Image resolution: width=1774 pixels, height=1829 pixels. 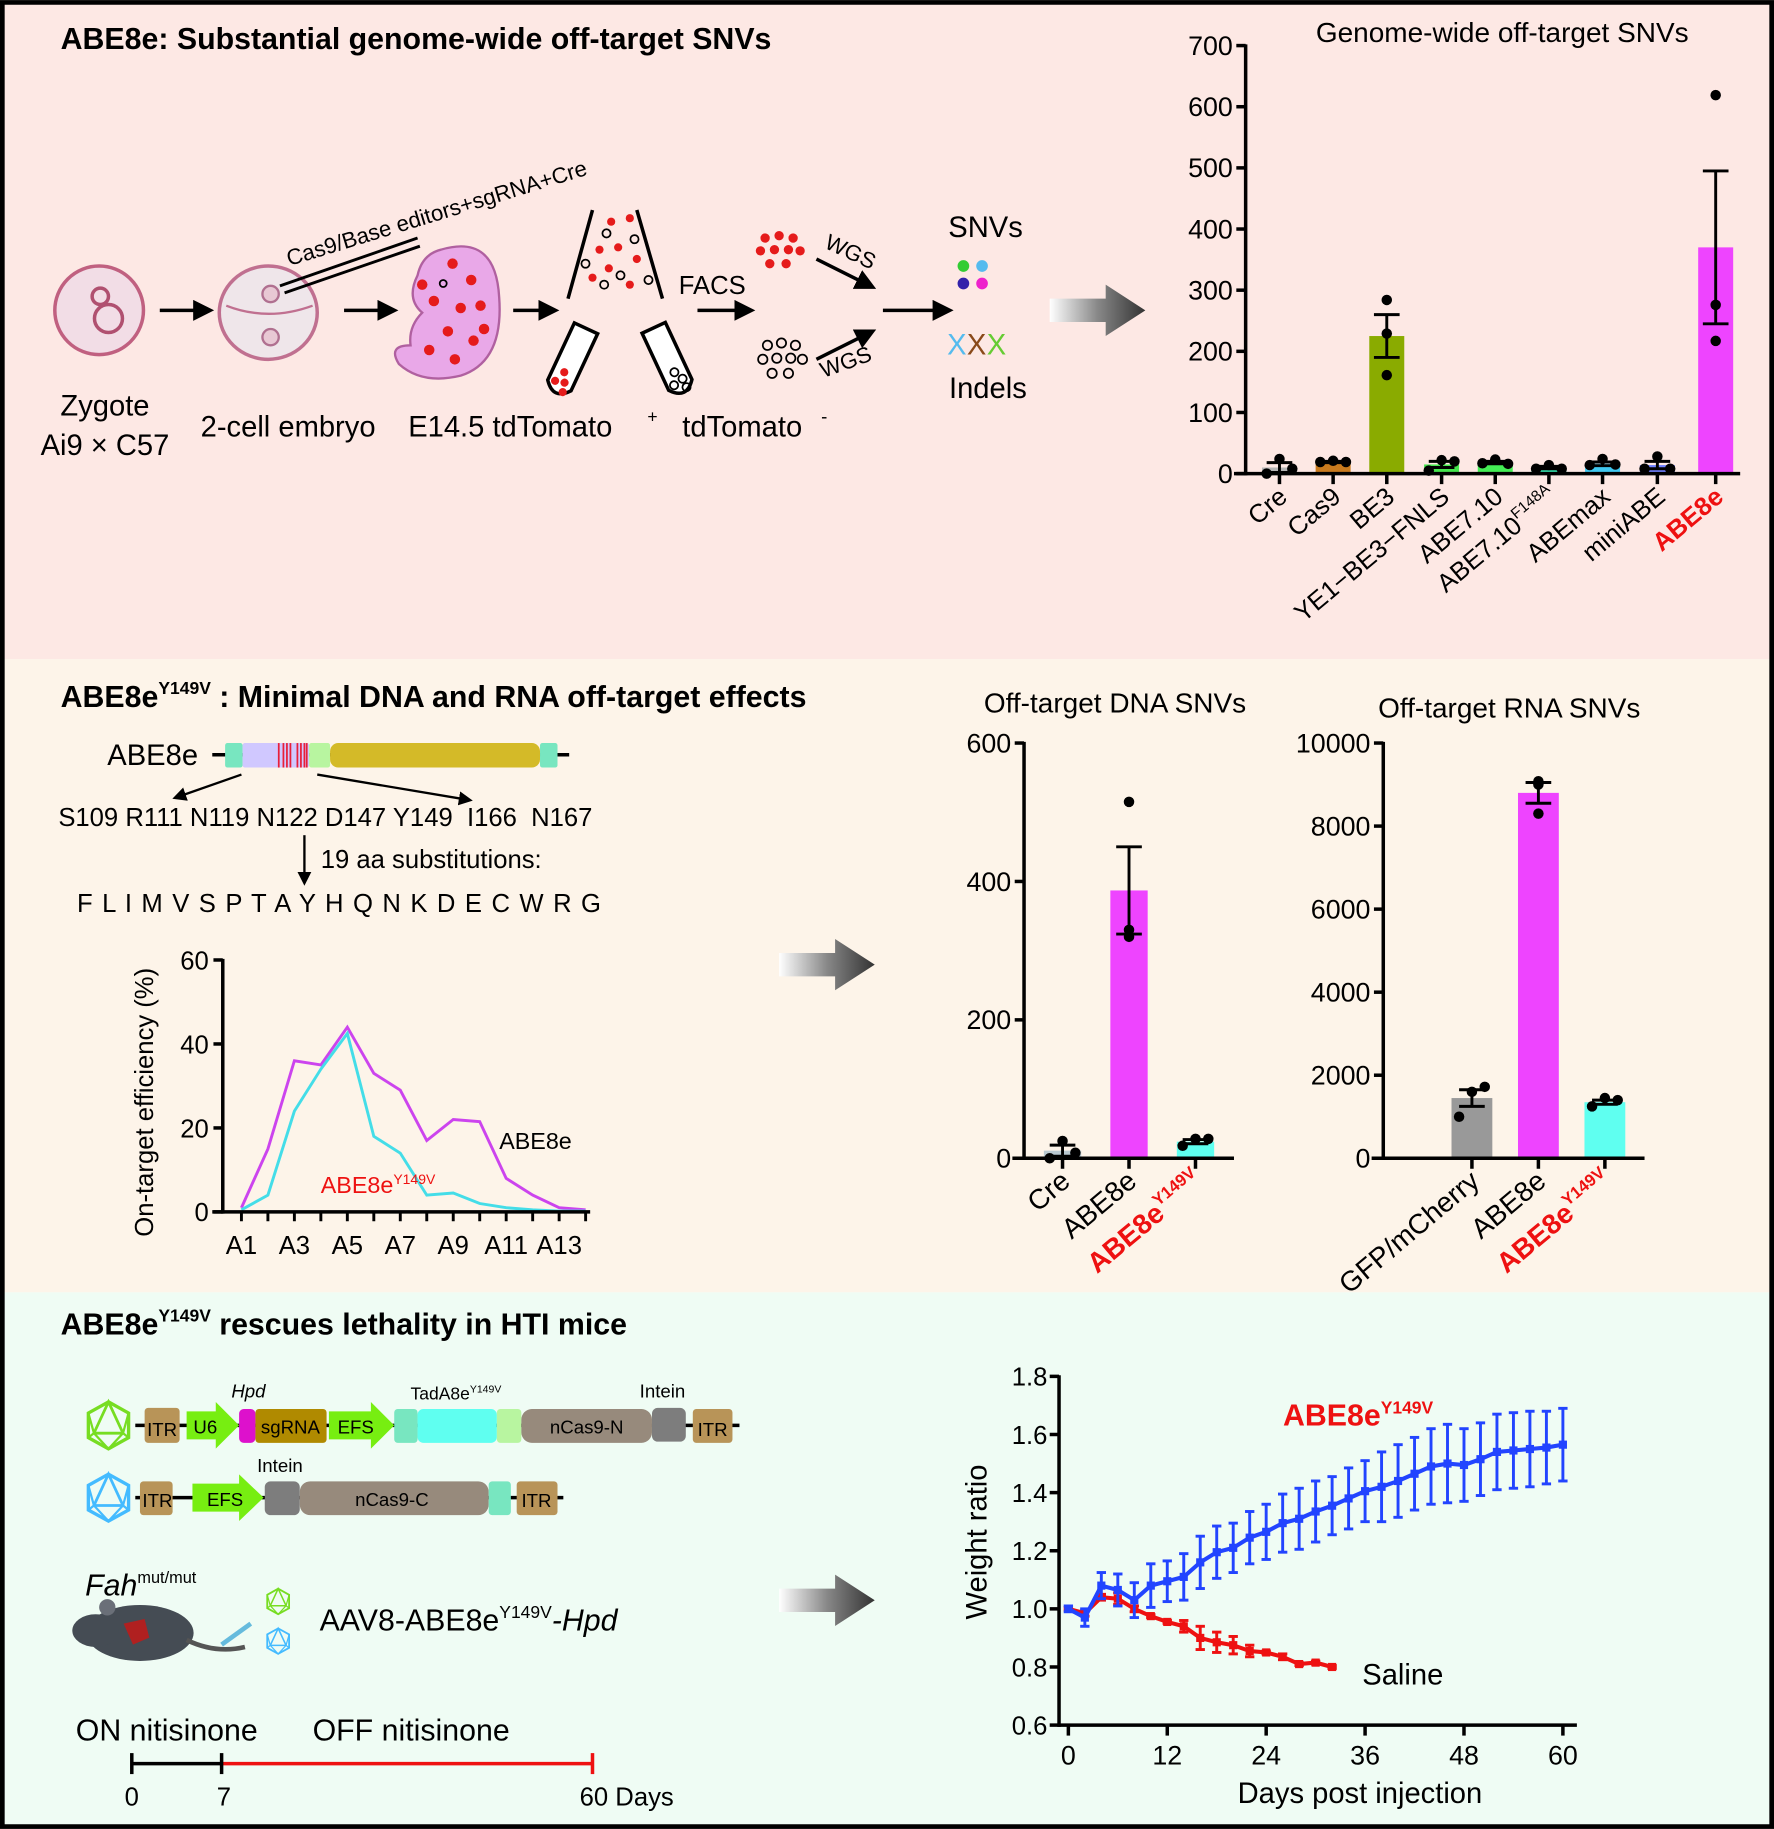 What do you see at coordinates (344, 1324) in the screenshot?
I see `panel-3-title: ABE8eY149V rescues lethality in HTI mice` at bounding box center [344, 1324].